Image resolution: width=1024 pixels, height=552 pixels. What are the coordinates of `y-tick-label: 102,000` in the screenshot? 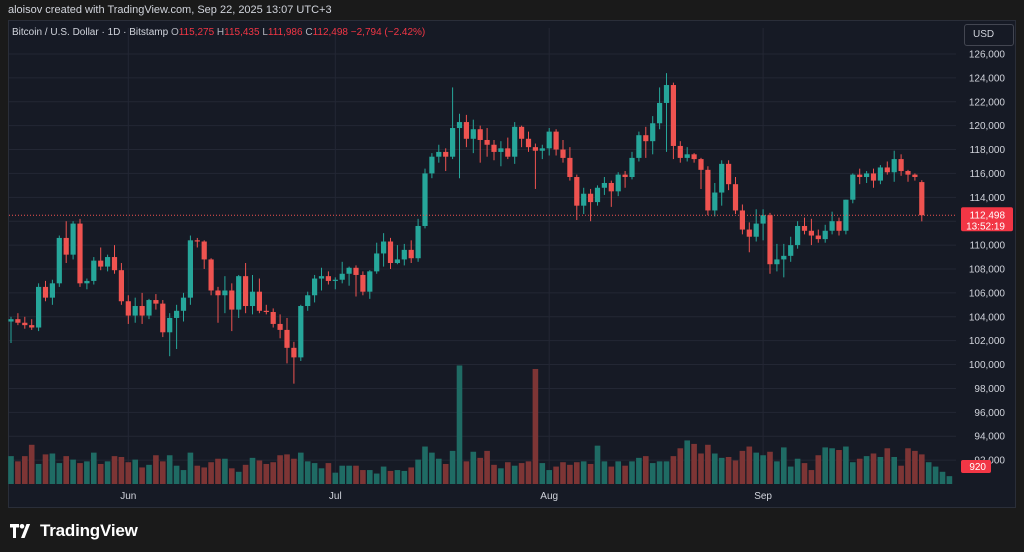 It's located at (987, 341).